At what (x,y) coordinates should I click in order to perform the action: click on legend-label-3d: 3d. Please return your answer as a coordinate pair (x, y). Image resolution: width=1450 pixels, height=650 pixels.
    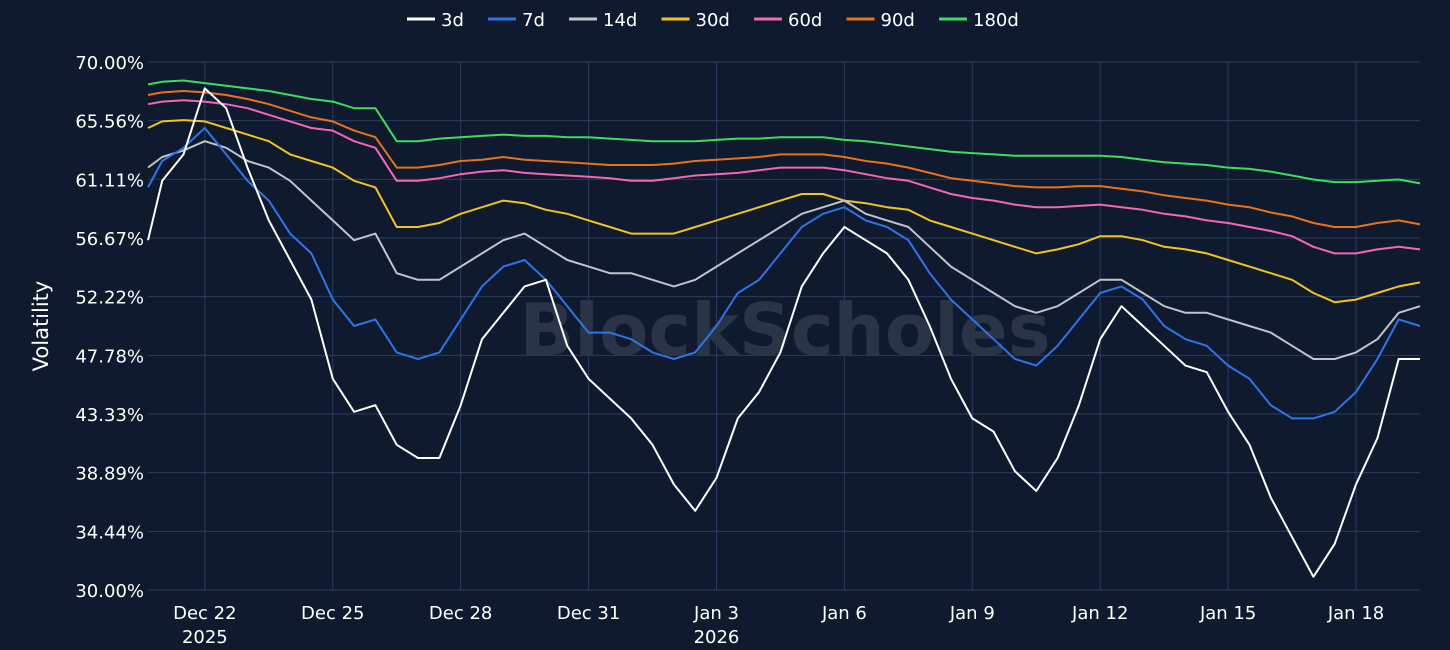
    Looking at the image, I should click on (452, 20).